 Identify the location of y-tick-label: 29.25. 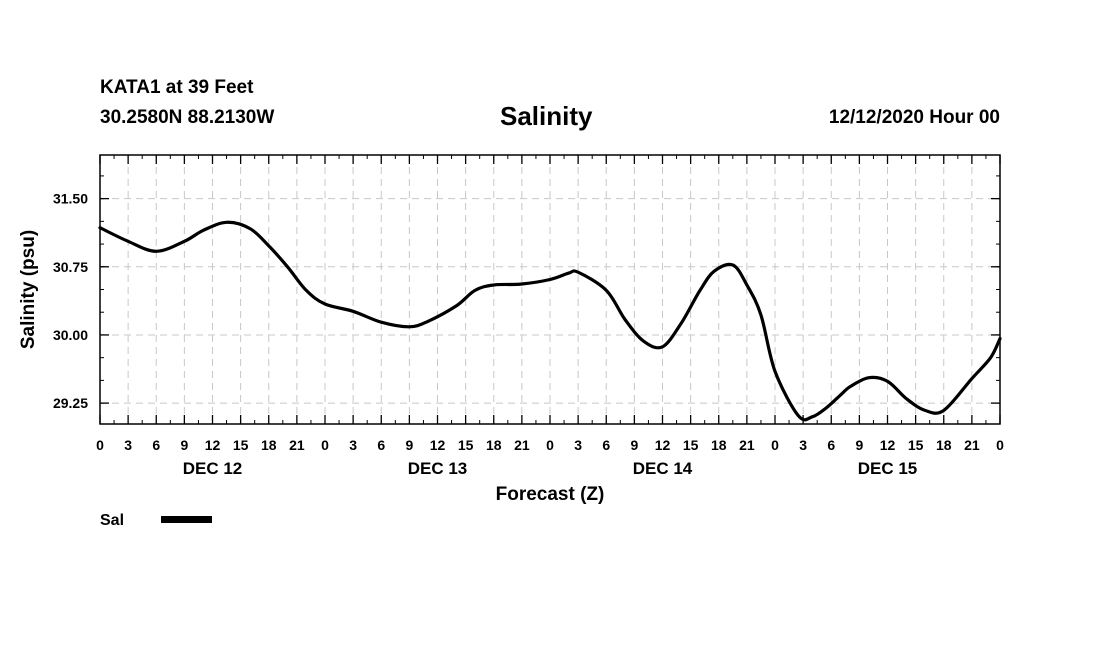
(70, 403).